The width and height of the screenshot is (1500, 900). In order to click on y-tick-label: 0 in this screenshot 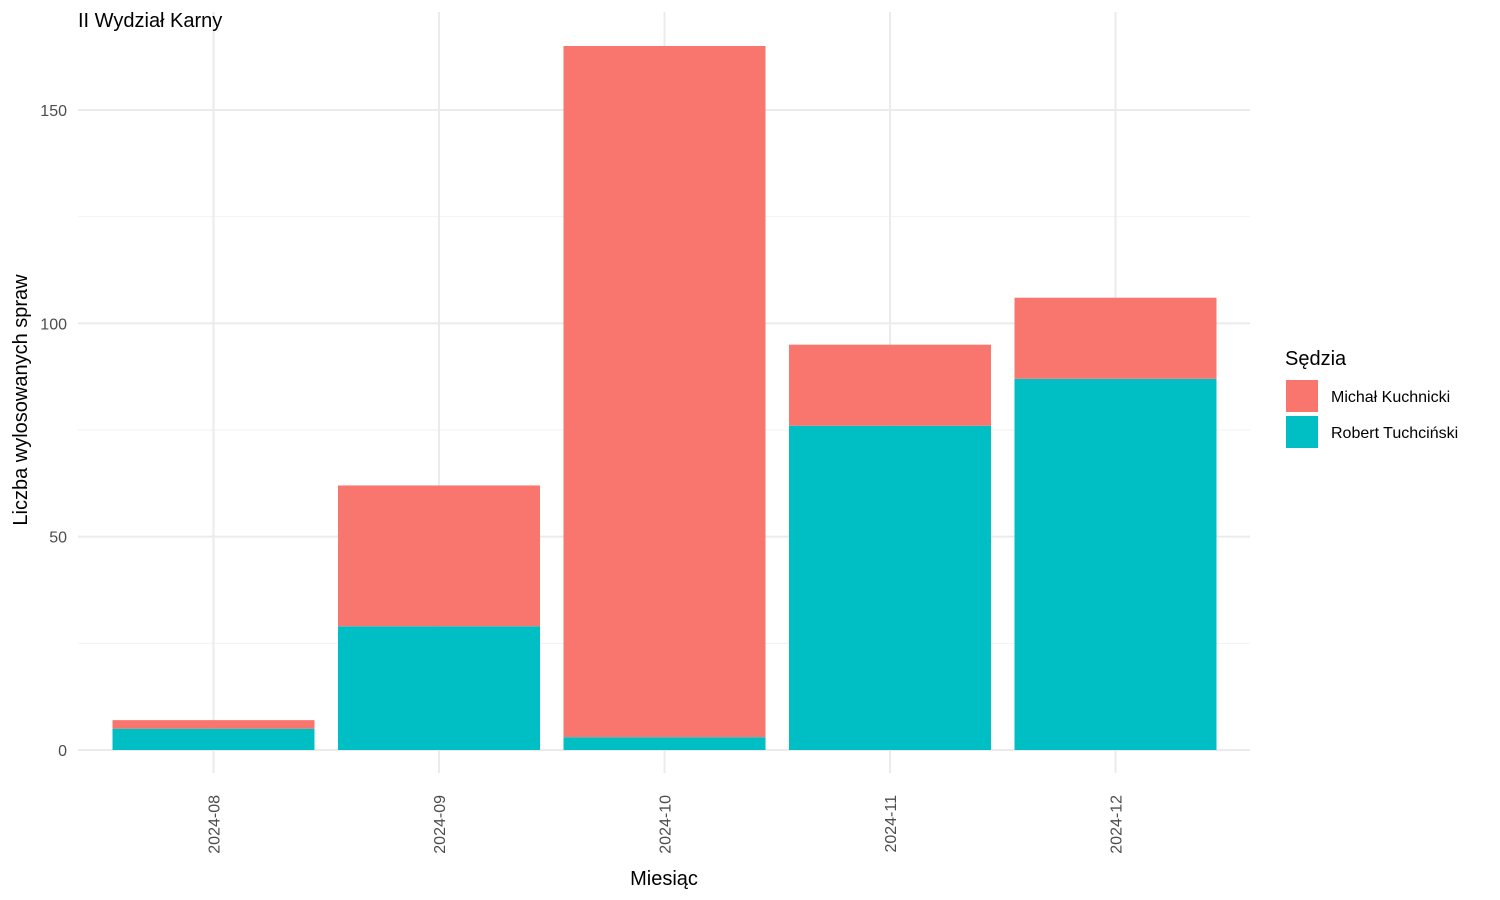, I will do `click(62, 751)`.